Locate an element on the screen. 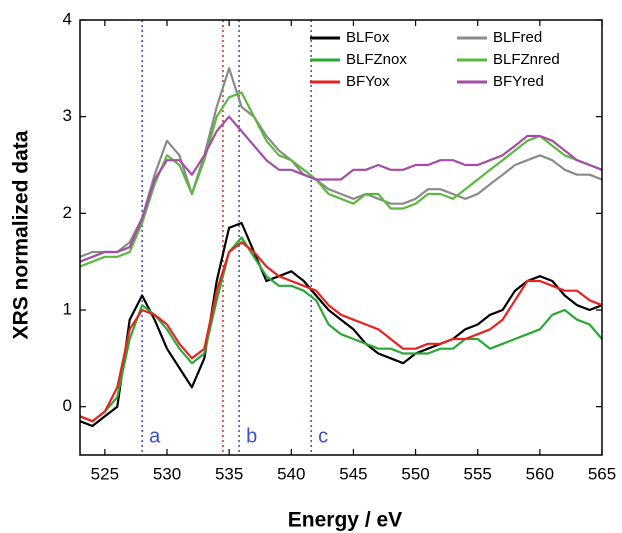  legend-label: BLFZnox is located at coordinates (376, 59).